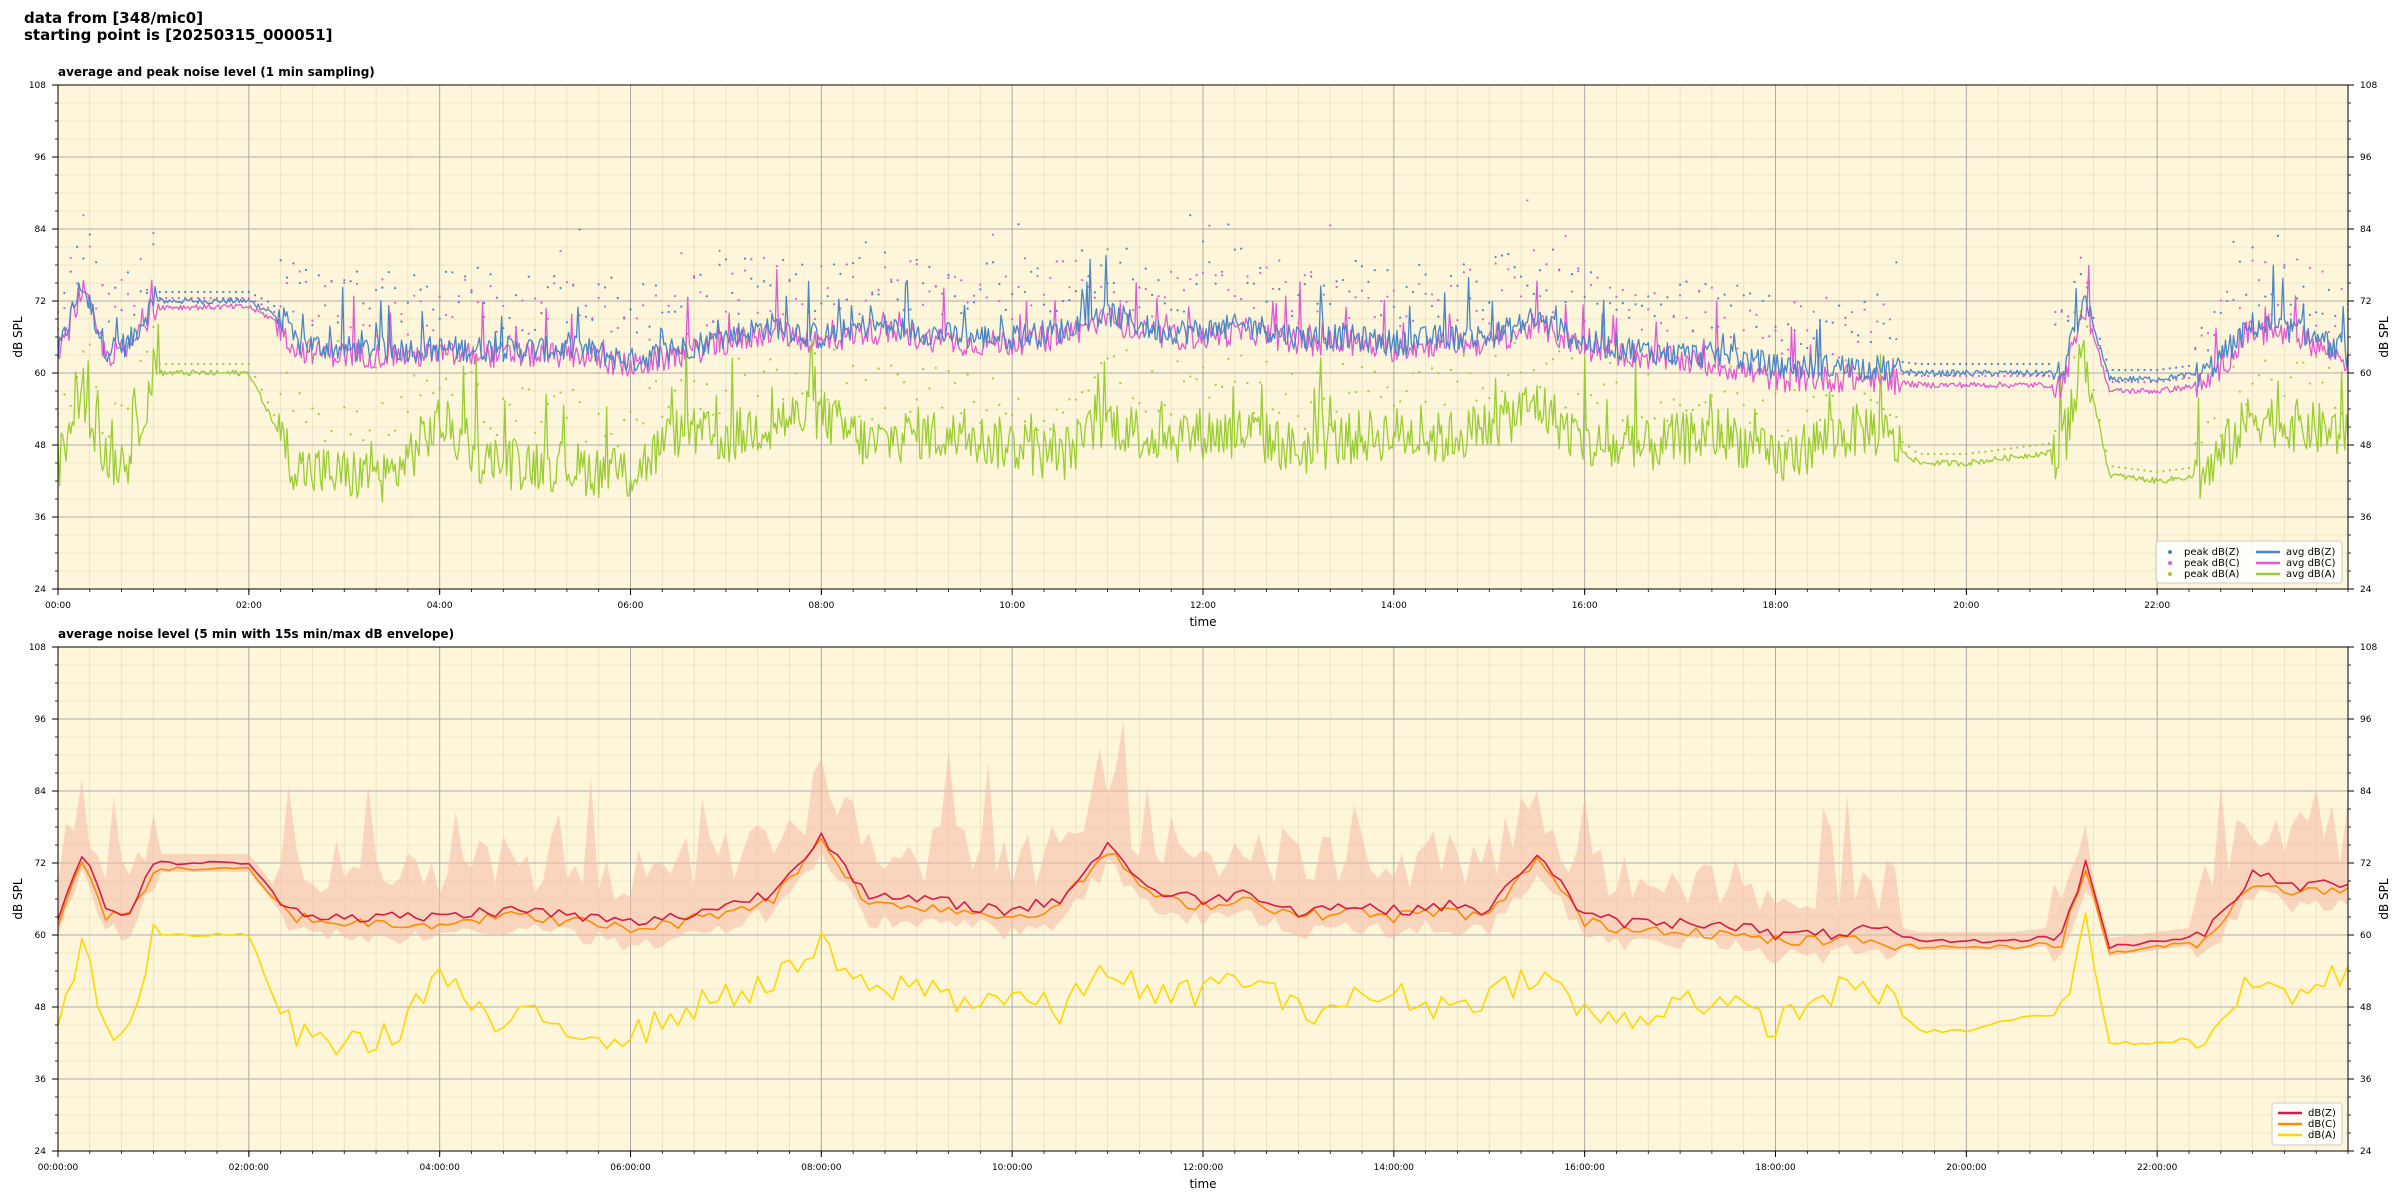 This screenshot has height=1200, width=2400. Describe the element at coordinates (41, 1080) in the screenshot. I see `bottom-ytick-left-label: 36` at that location.